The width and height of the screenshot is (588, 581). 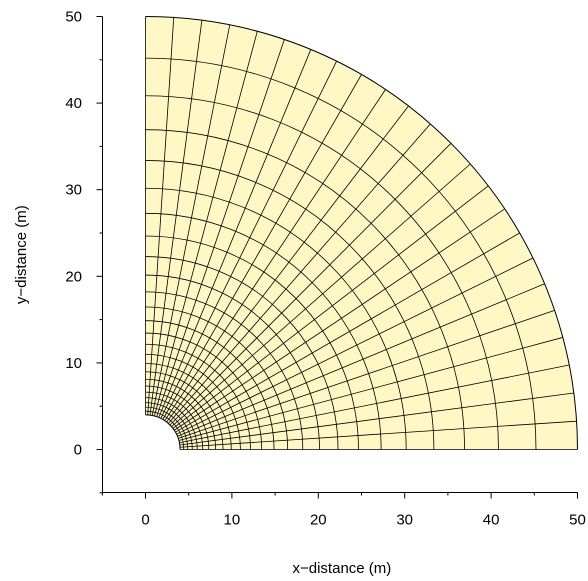 What do you see at coordinates (342, 568) in the screenshot?
I see `x-axis-title: x−distance (m)` at bounding box center [342, 568].